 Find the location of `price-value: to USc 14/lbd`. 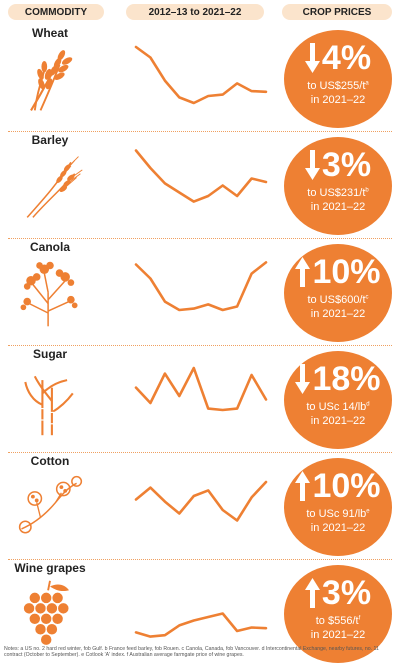

price-value: to USc 14/lbd is located at coordinates (338, 407).